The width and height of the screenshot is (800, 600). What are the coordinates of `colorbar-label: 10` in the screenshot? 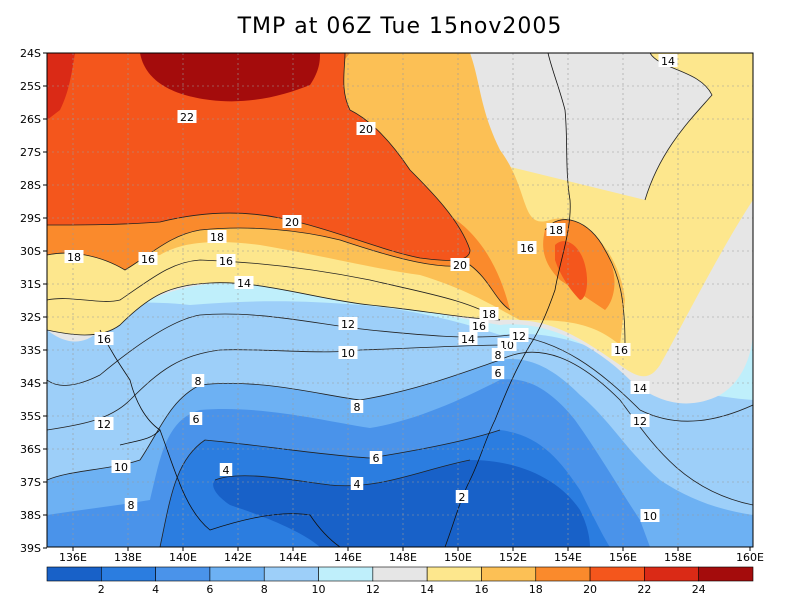 It's located at (319, 589).